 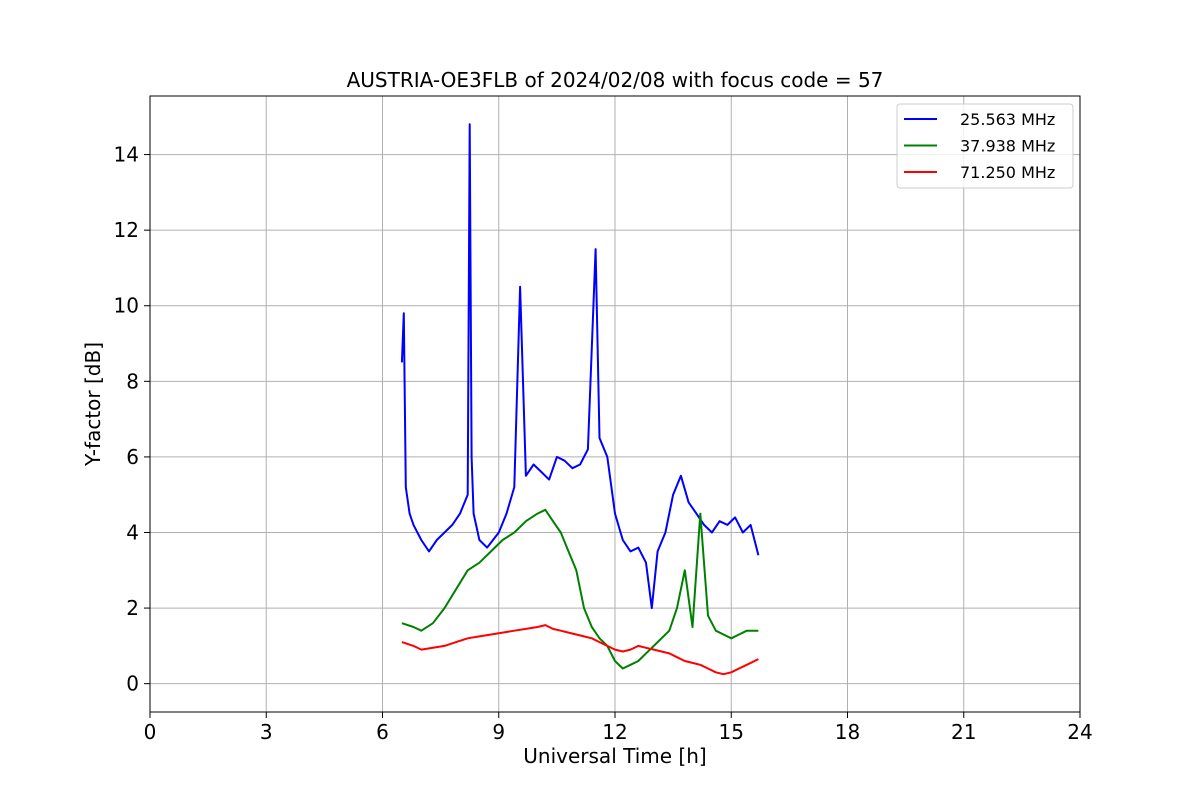 What do you see at coordinates (93, 404) in the screenshot?
I see `y-axis-label: Y-factor [dB]` at bounding box center [93, 404].